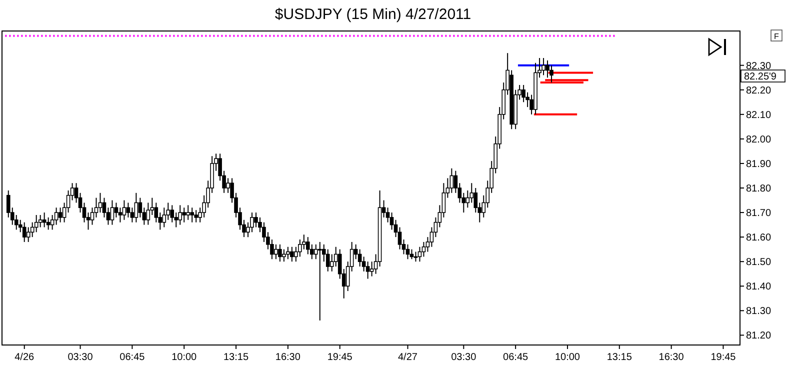  I want to click on y-tick-label: 82.20, so click(759, 90).